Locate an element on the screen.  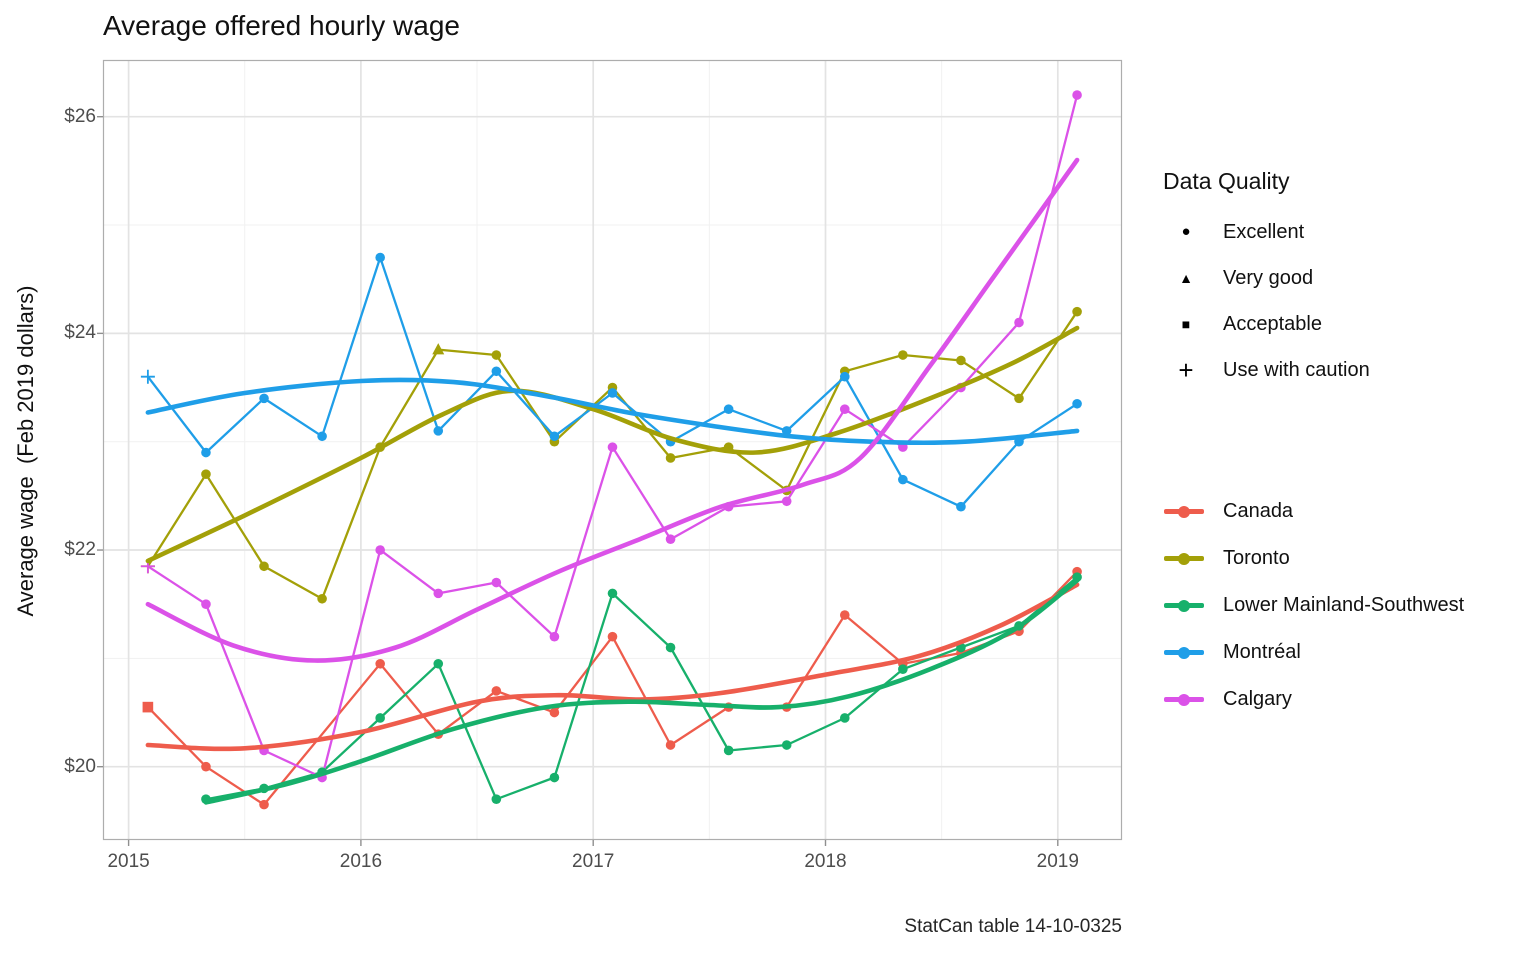
y-axis-tick-label: $22 is located at coordinates (80, 550).